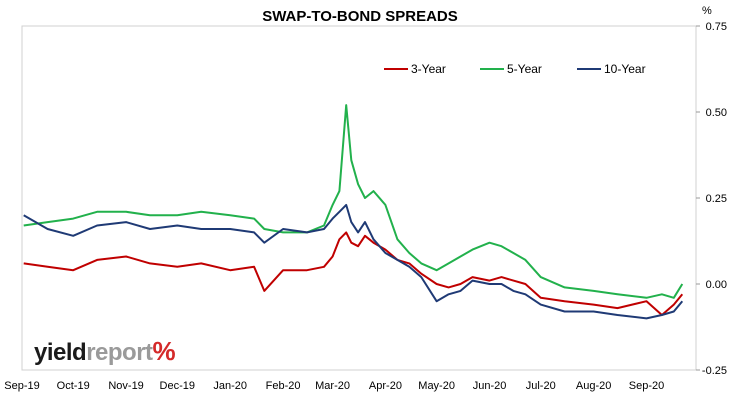  What do you see at coordinates (716, 199) in the screenshot?
I see `y-tick-label: 0.25` at bounding box center [716, 199].